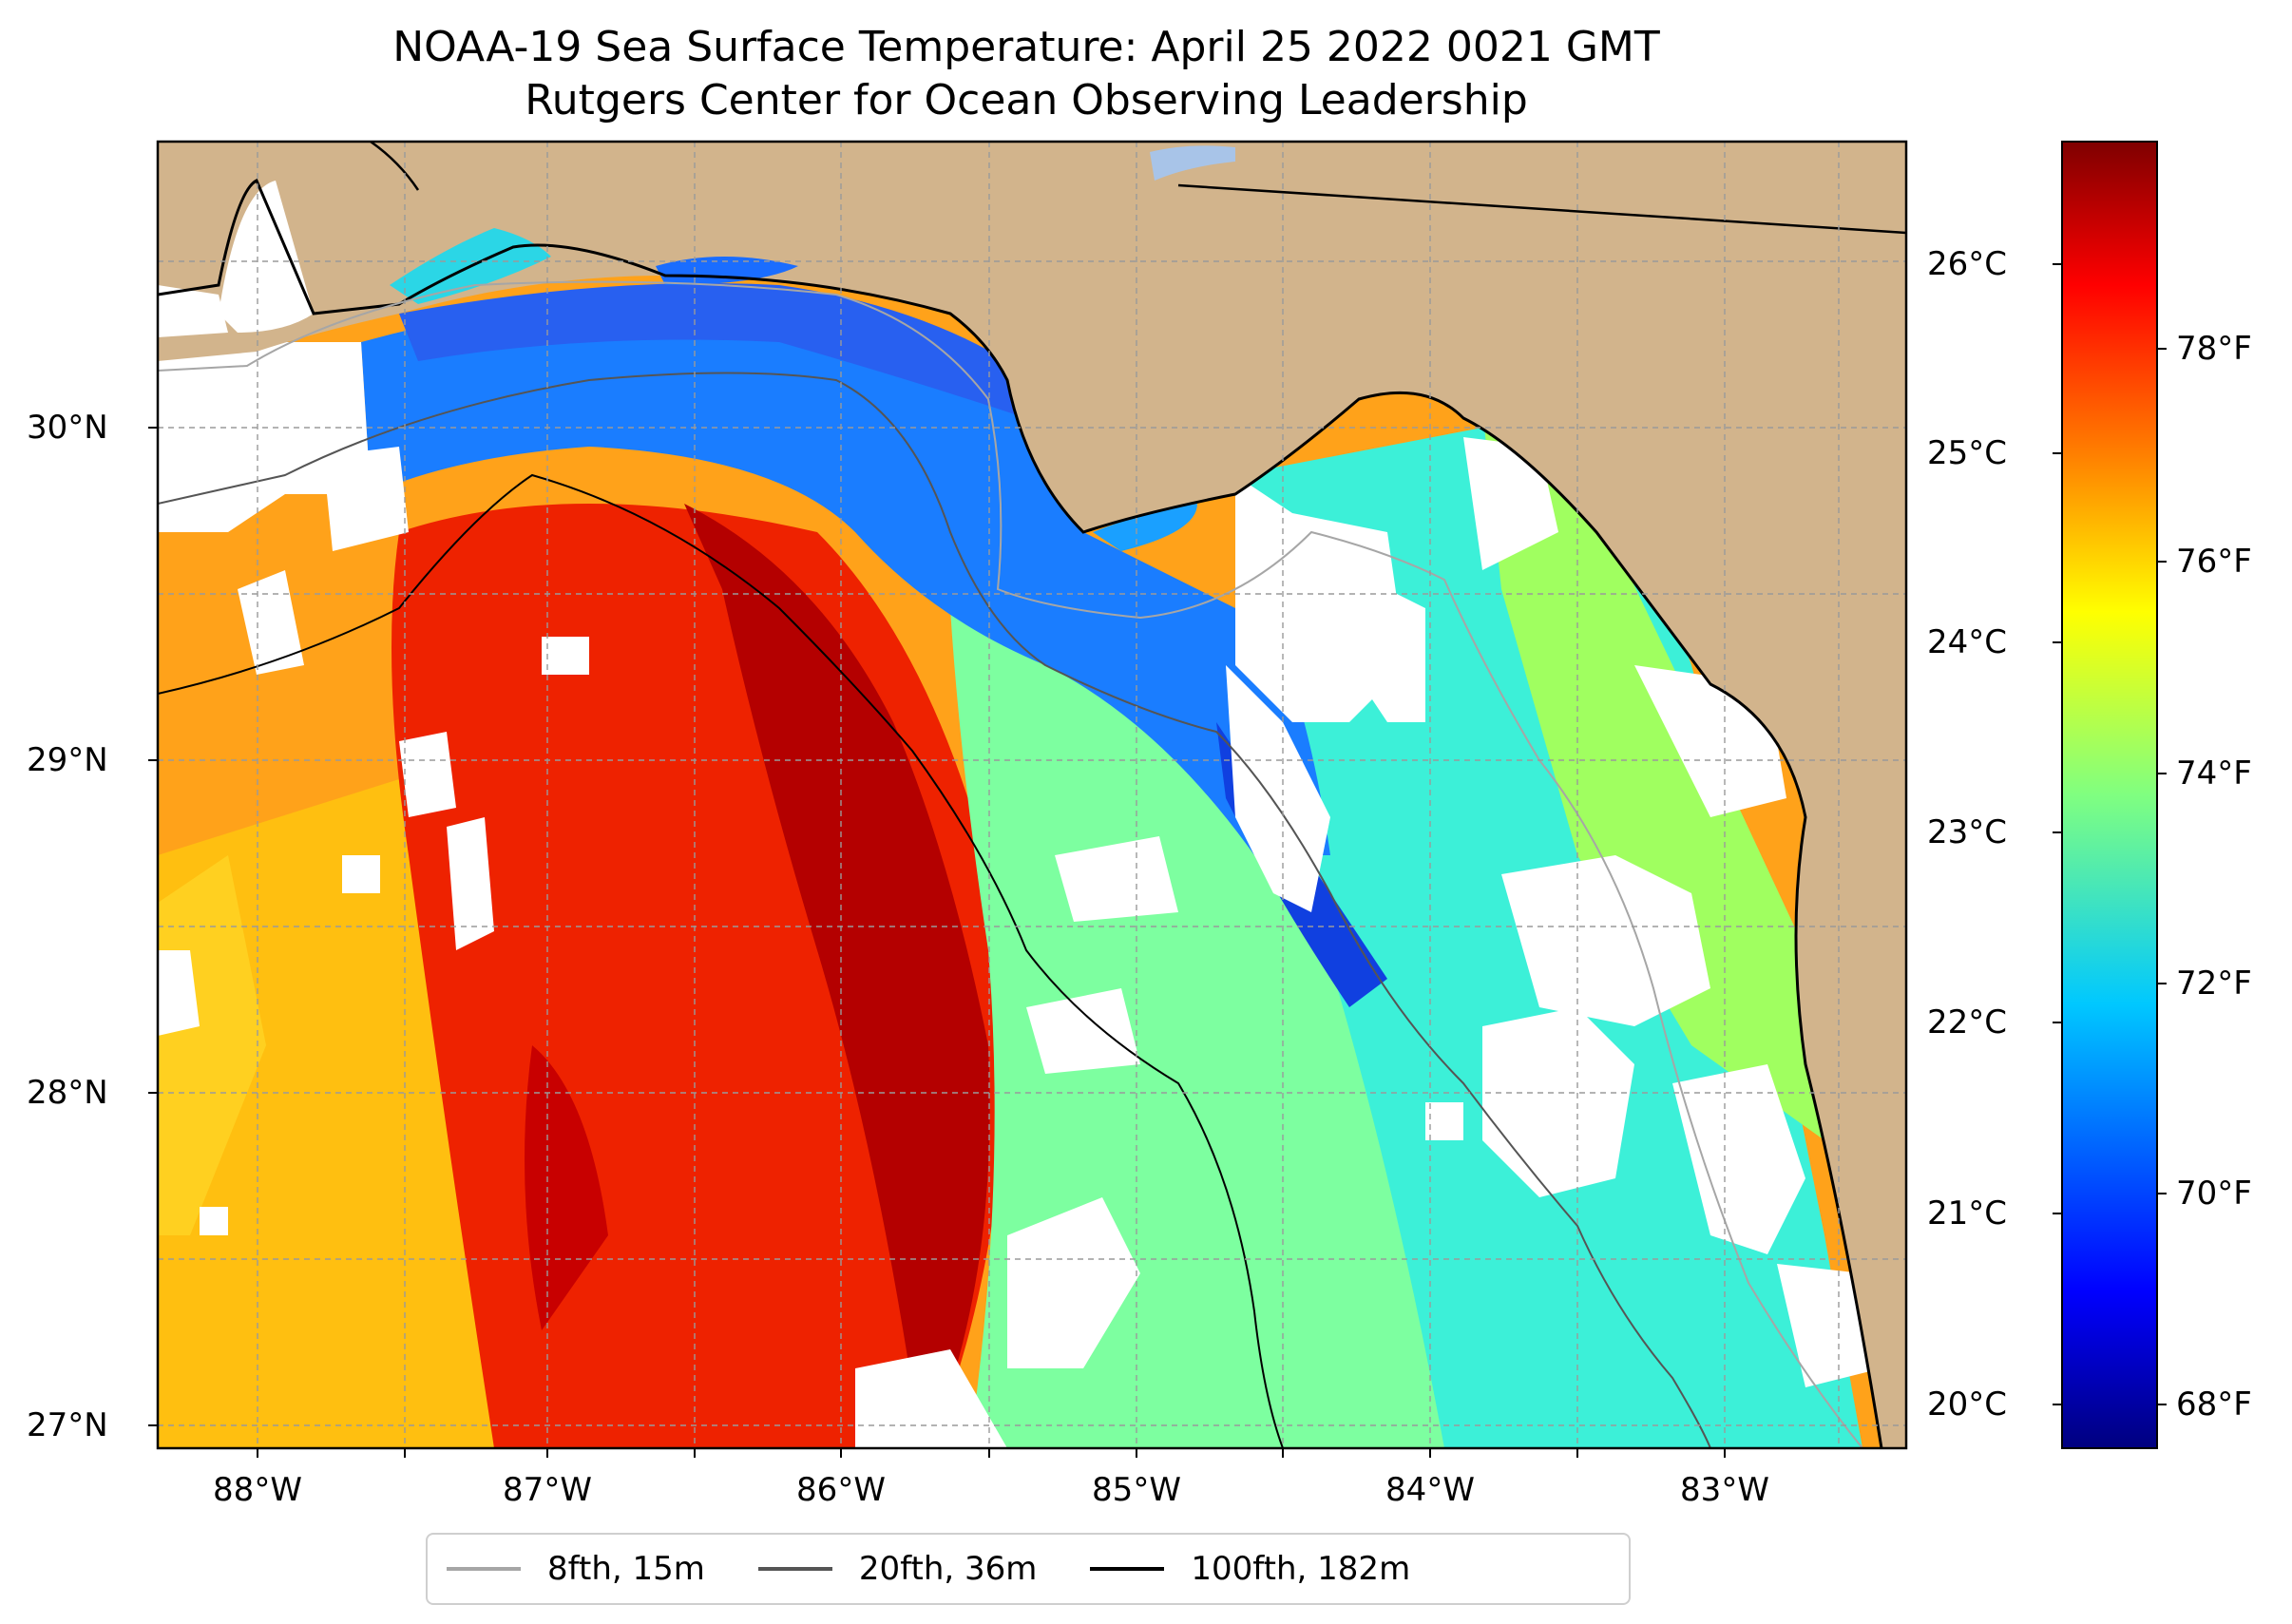  I want to click on colorbar-celsius-label: 26°C, so click(1967, 264).